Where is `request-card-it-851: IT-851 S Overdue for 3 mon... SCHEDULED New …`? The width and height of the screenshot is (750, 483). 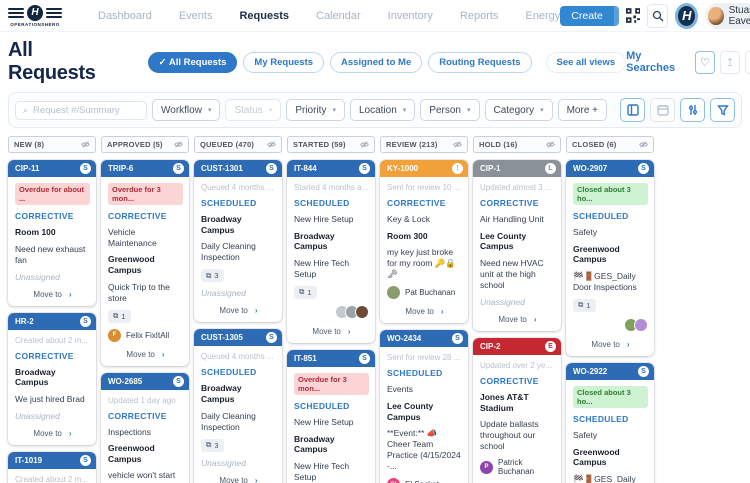 request-card-it-851: IT-851 S Overdue for 3 mon... SCHEDULED New … is located at coordinates (331, 416).